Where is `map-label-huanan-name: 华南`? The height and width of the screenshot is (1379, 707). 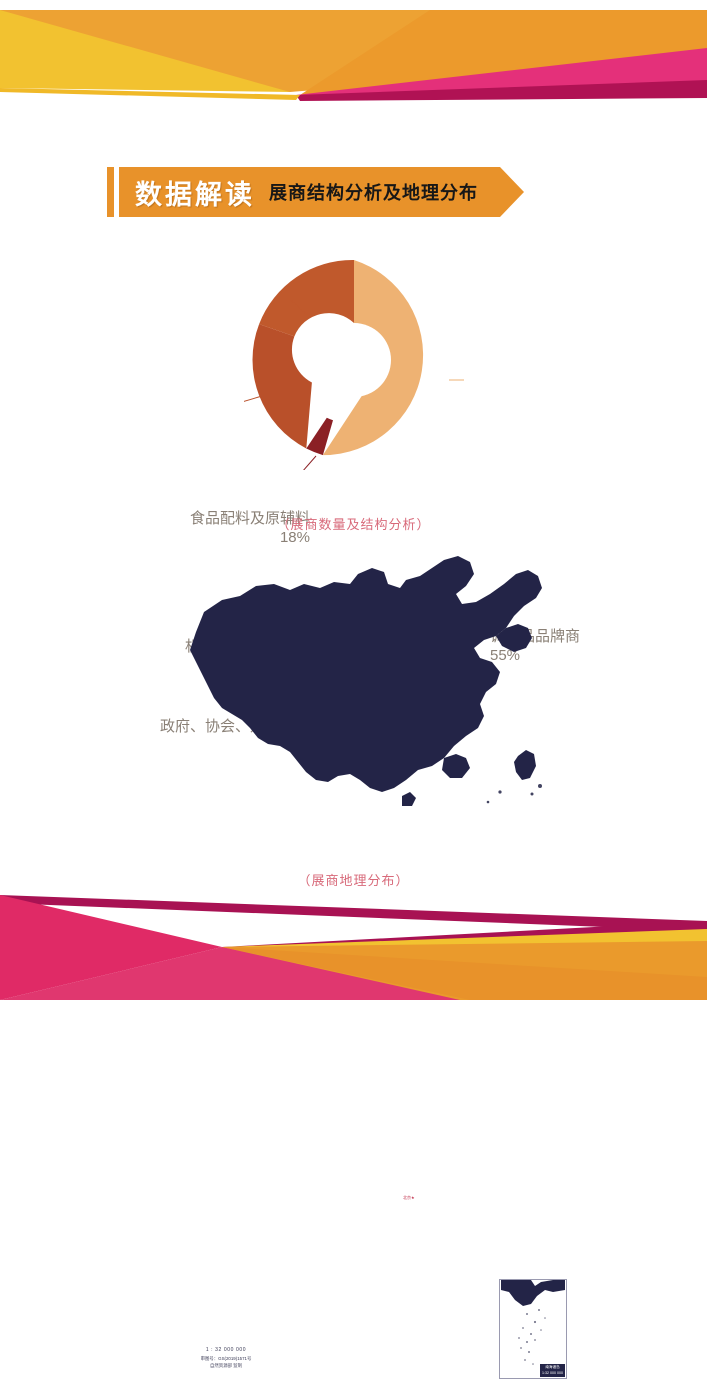
map-label-huanan-name: 华南 is located at coordinates (366, 1330).